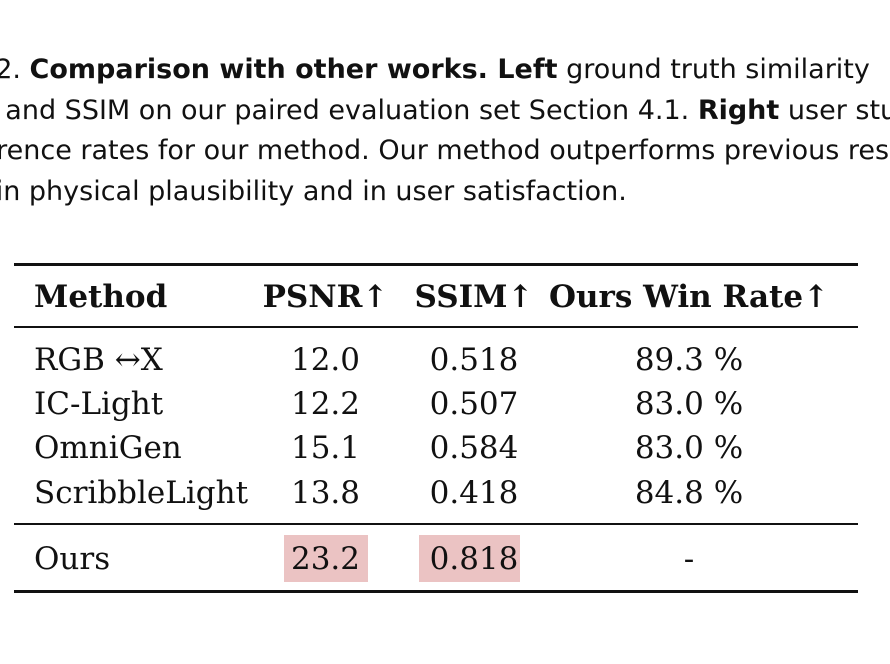  I want to click on table-top-rule, so click(436, 264).